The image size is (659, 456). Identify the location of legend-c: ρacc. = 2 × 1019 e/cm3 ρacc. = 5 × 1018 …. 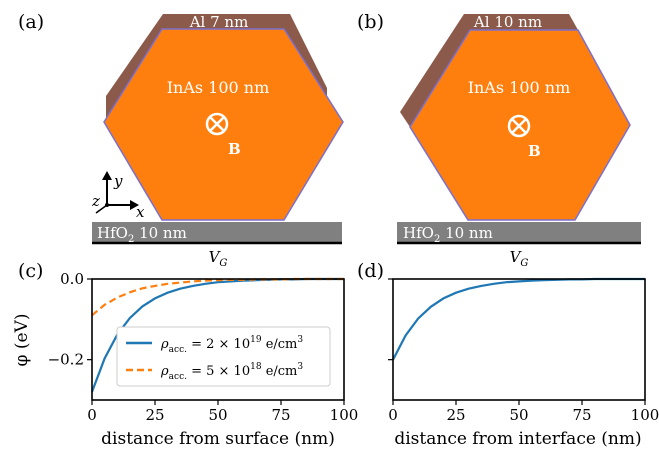
(223, 356).